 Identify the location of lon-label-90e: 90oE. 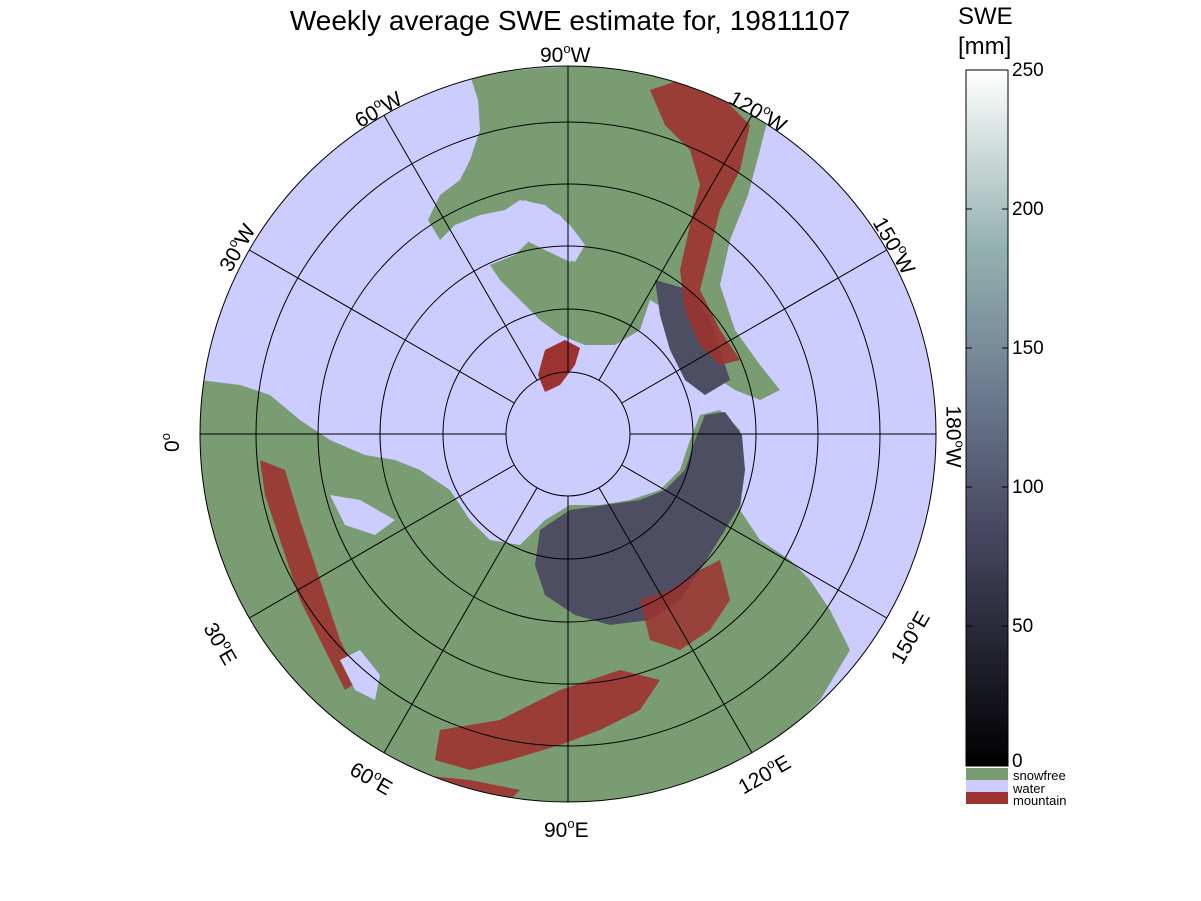
(566, 829).